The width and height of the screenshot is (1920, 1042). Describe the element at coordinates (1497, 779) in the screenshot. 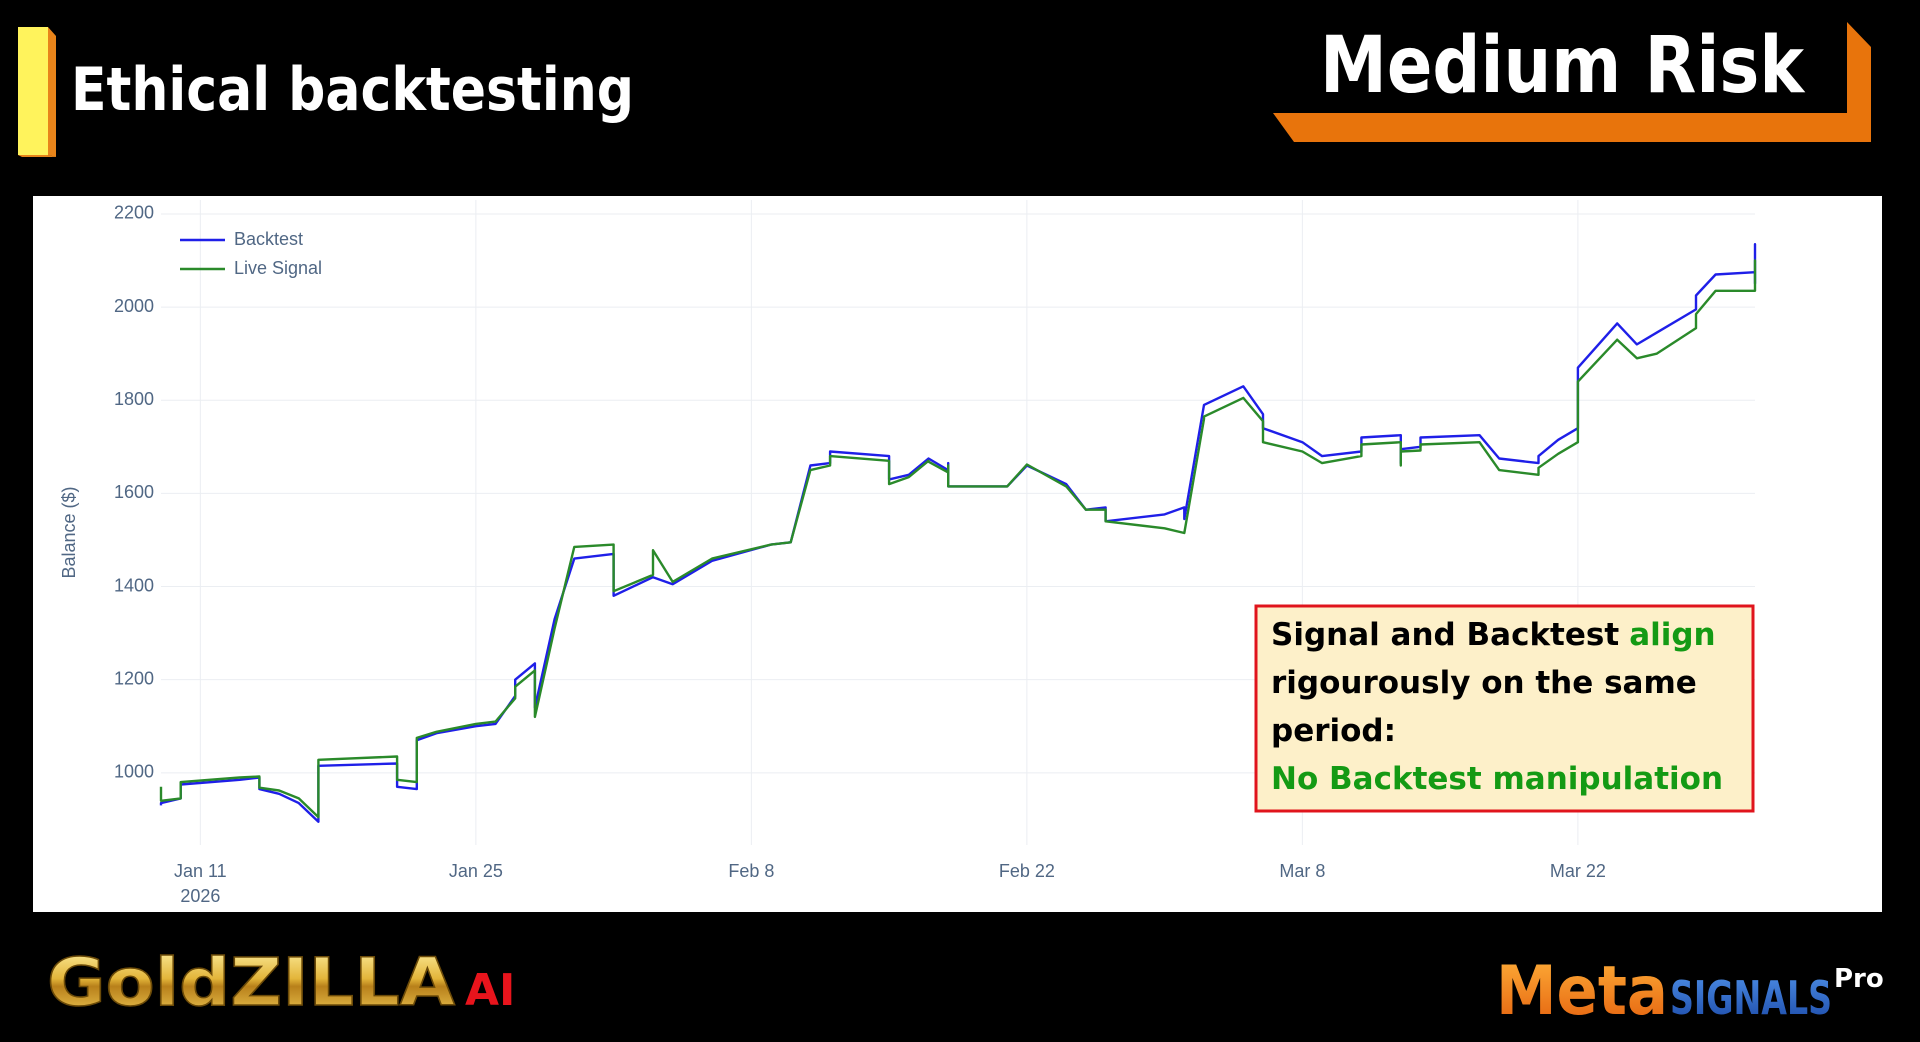

I see `annotation-highlight: No Backtest manipulation` at that location.